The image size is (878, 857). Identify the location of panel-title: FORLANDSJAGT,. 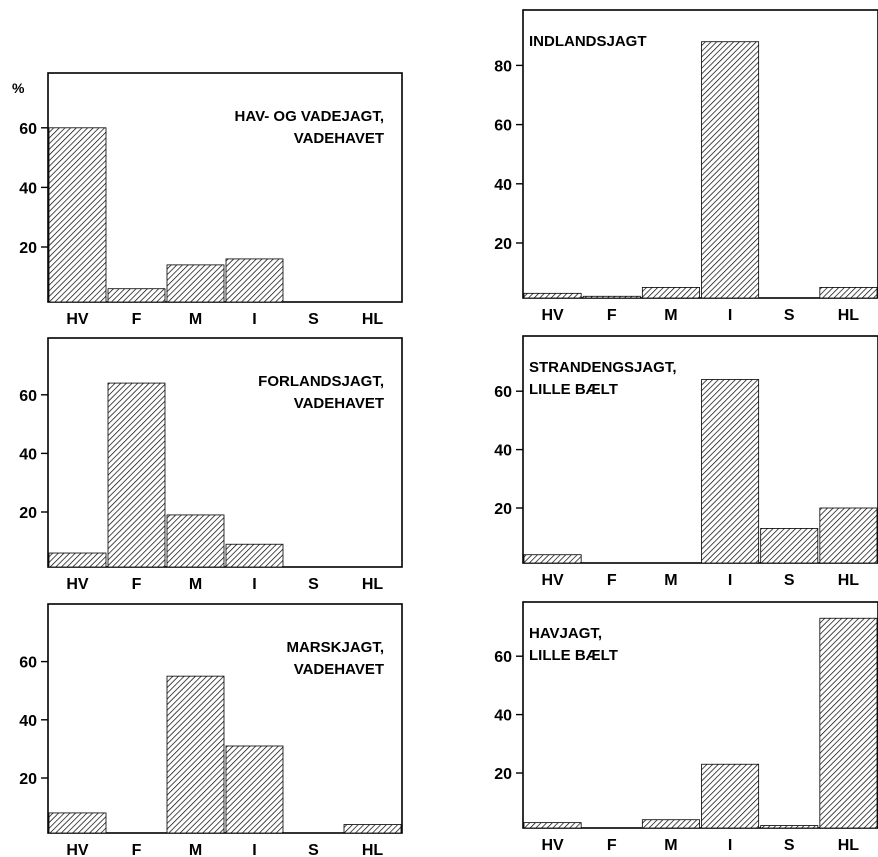
(321, 381).